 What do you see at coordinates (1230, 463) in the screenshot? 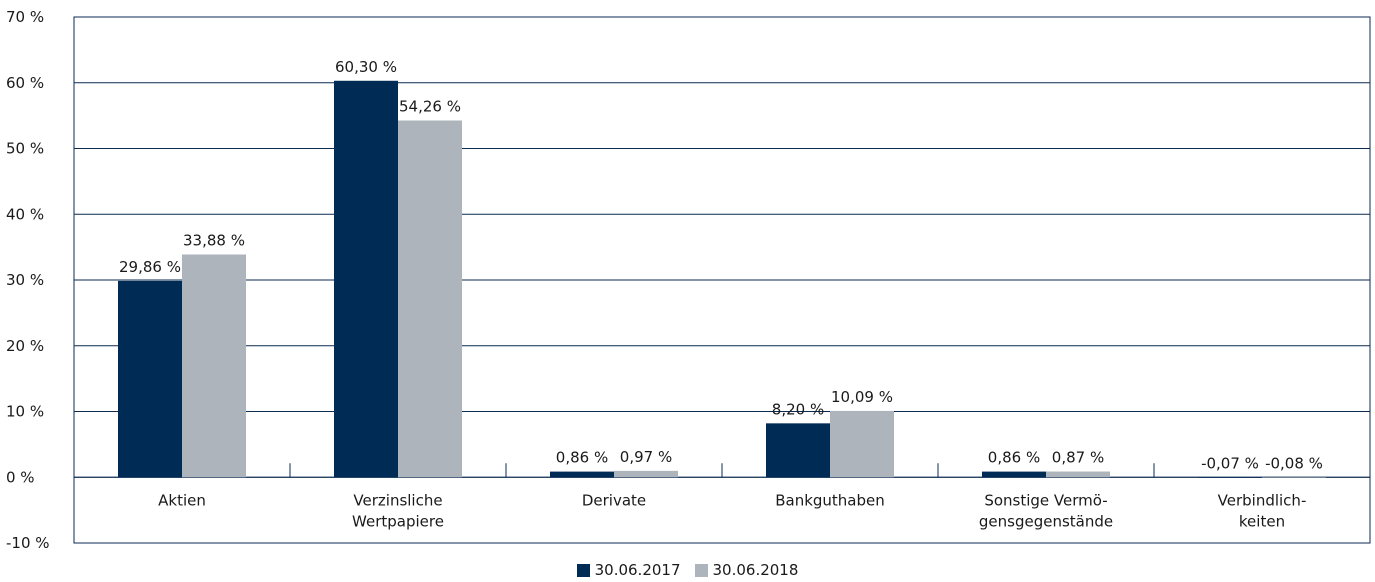
I see `data-label: -0,07 %` at bounding box center [1230, 463].